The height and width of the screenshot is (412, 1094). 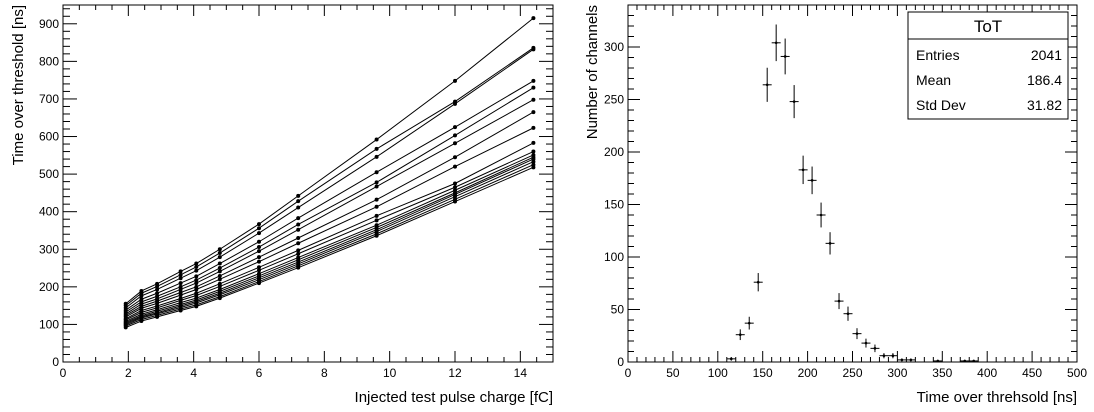 I want to click on y-tick-label: 100, so click(x=614, y=257).